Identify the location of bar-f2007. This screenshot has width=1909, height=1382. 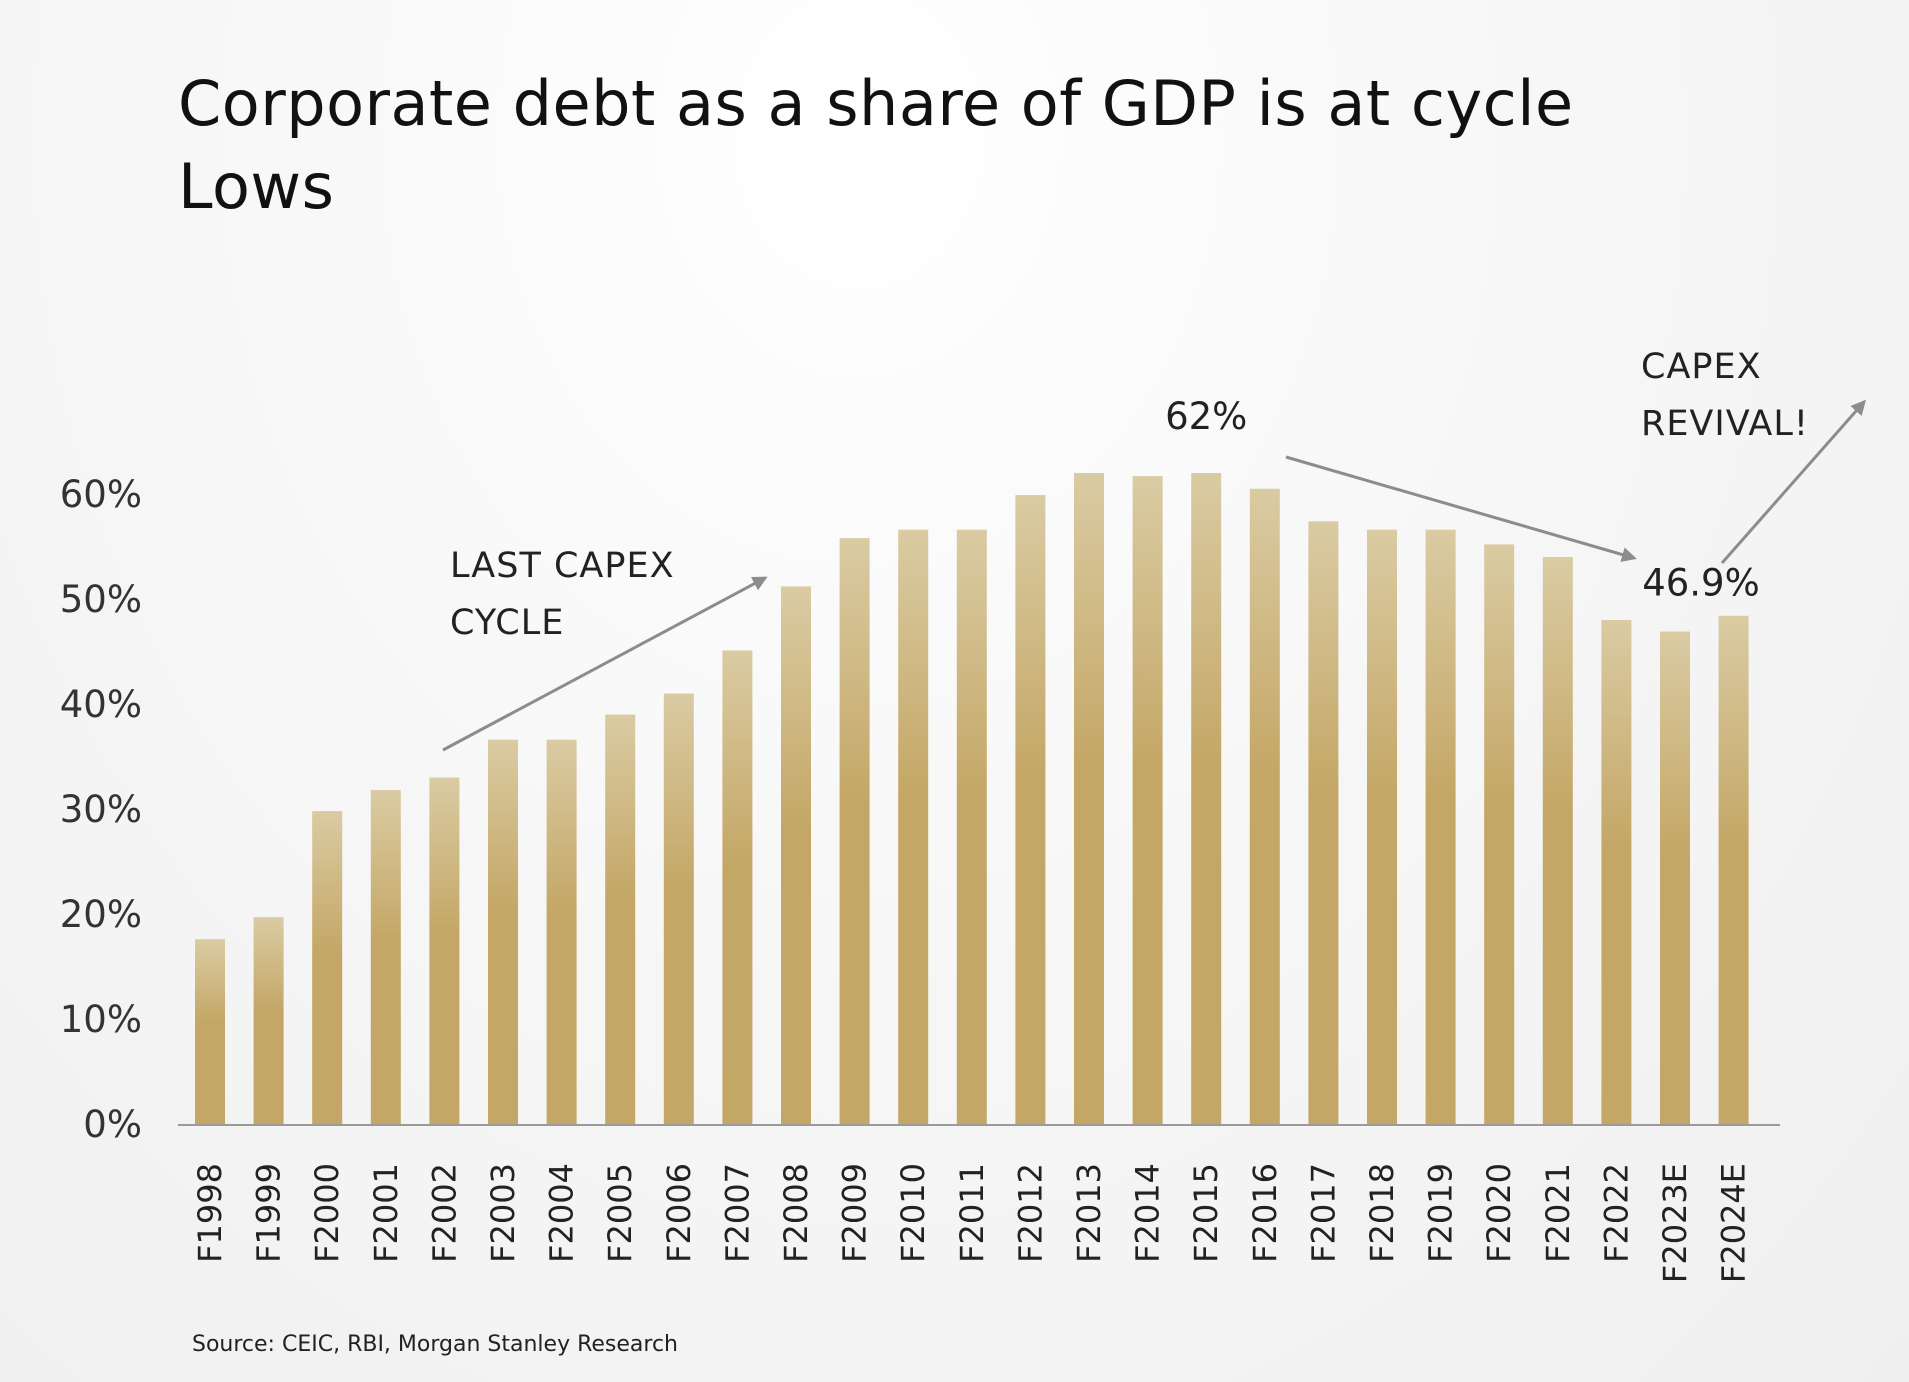
(737, 887).